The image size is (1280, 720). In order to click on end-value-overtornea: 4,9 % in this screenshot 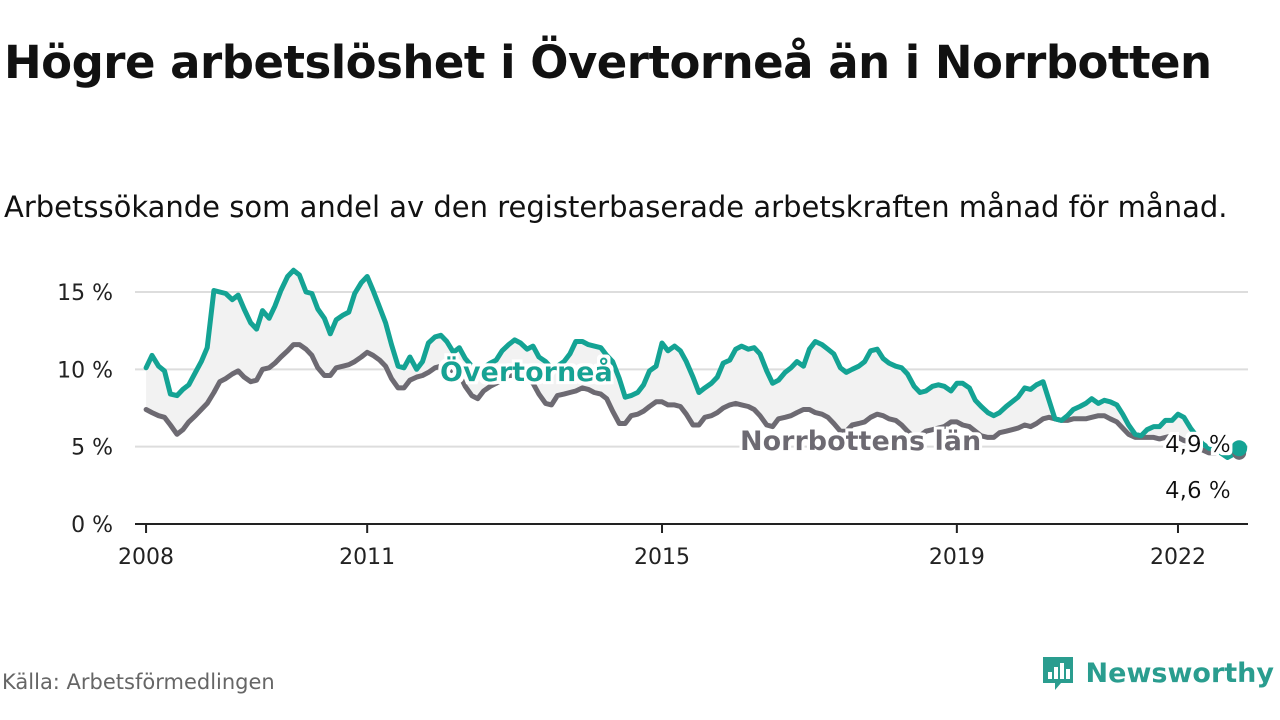, I will do `click(1198, 445)`.